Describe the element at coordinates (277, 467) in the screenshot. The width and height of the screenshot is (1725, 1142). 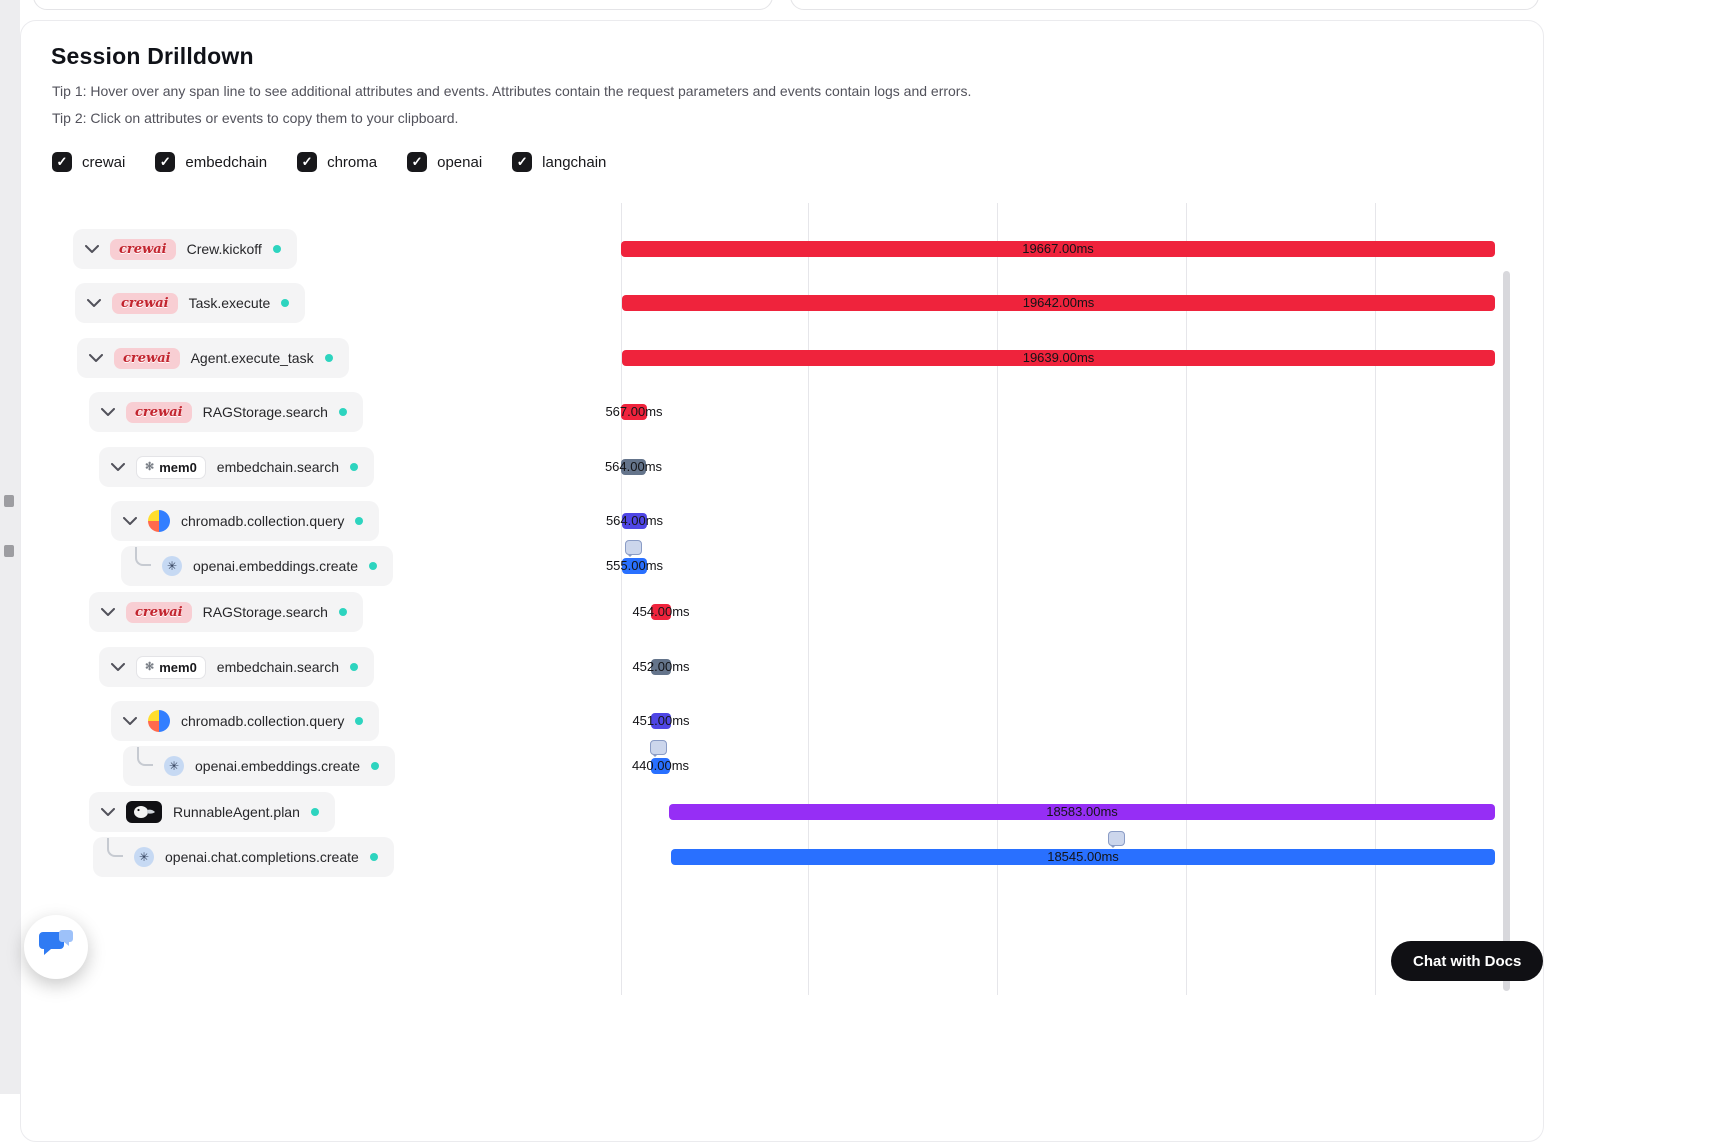
I see `span-name-label: embedchain.search` at that location.